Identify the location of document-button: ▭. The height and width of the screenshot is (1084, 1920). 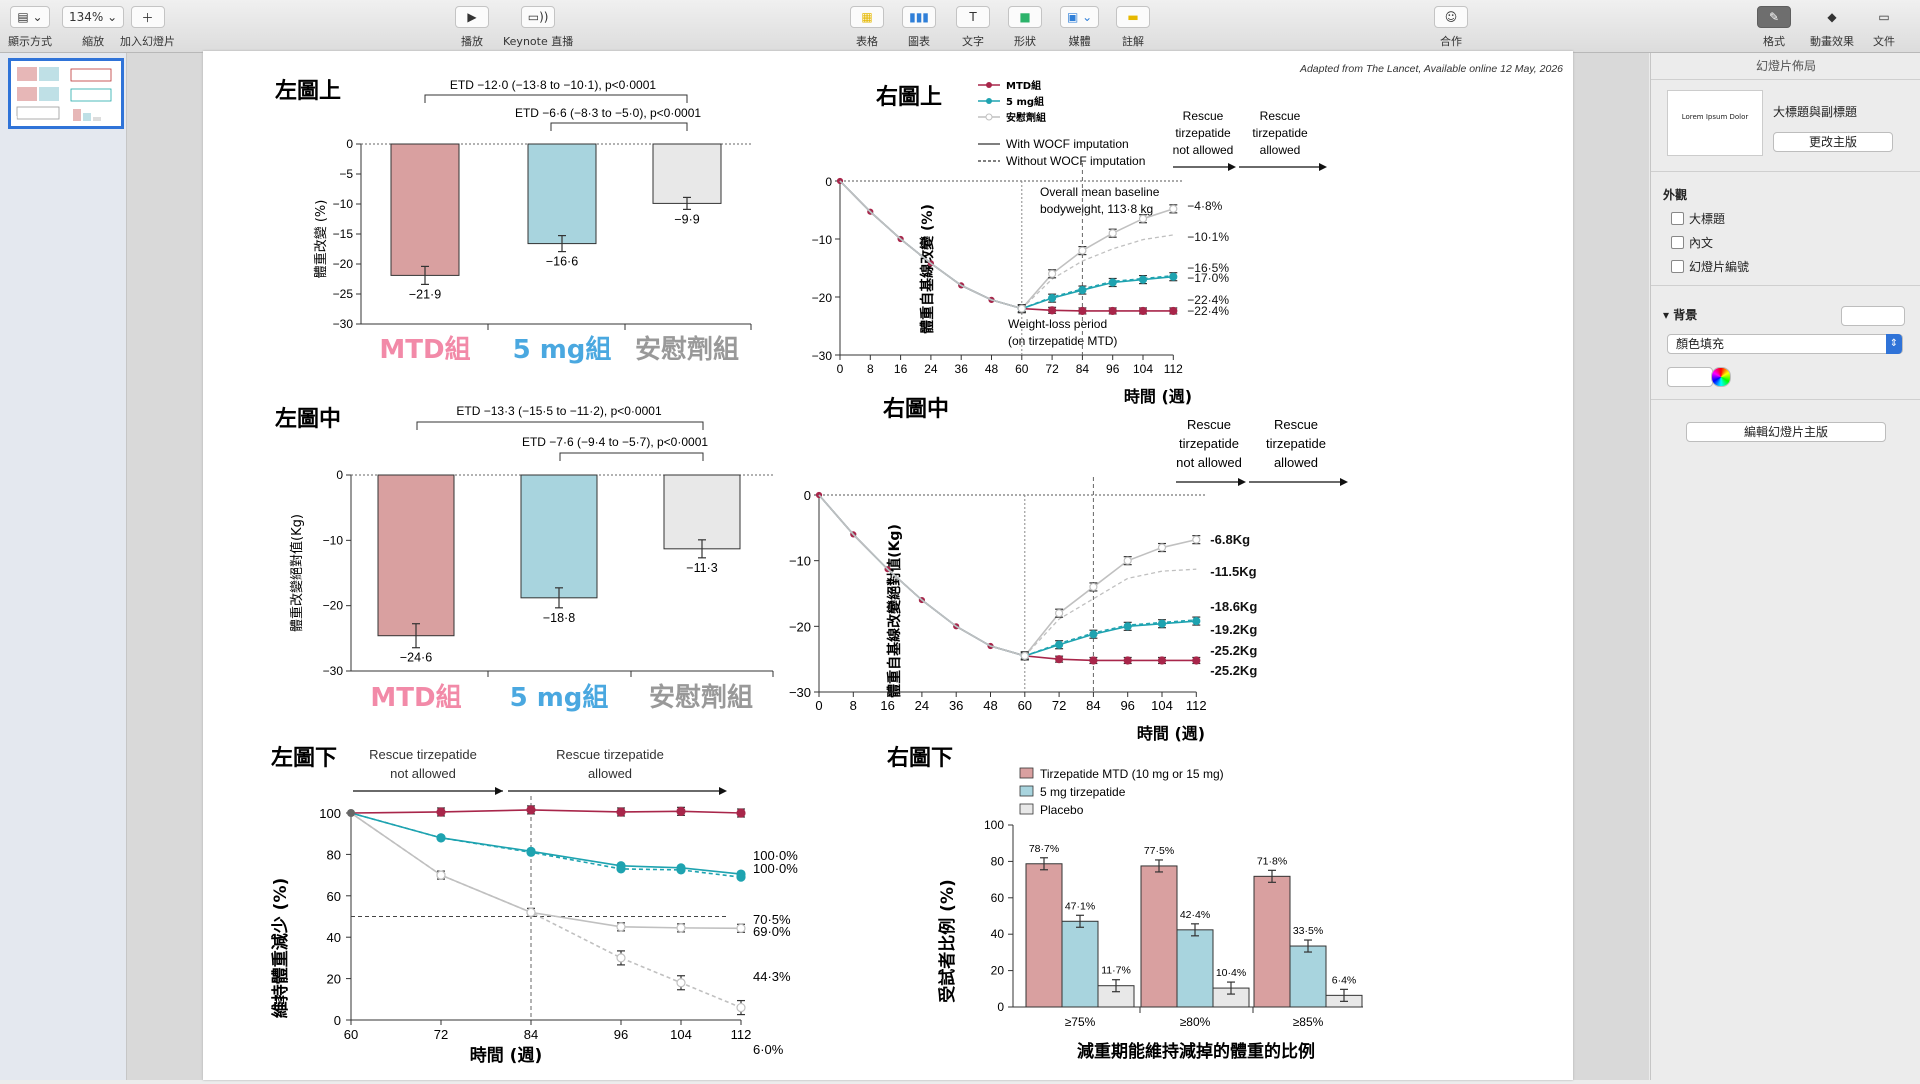
(1884, 17).